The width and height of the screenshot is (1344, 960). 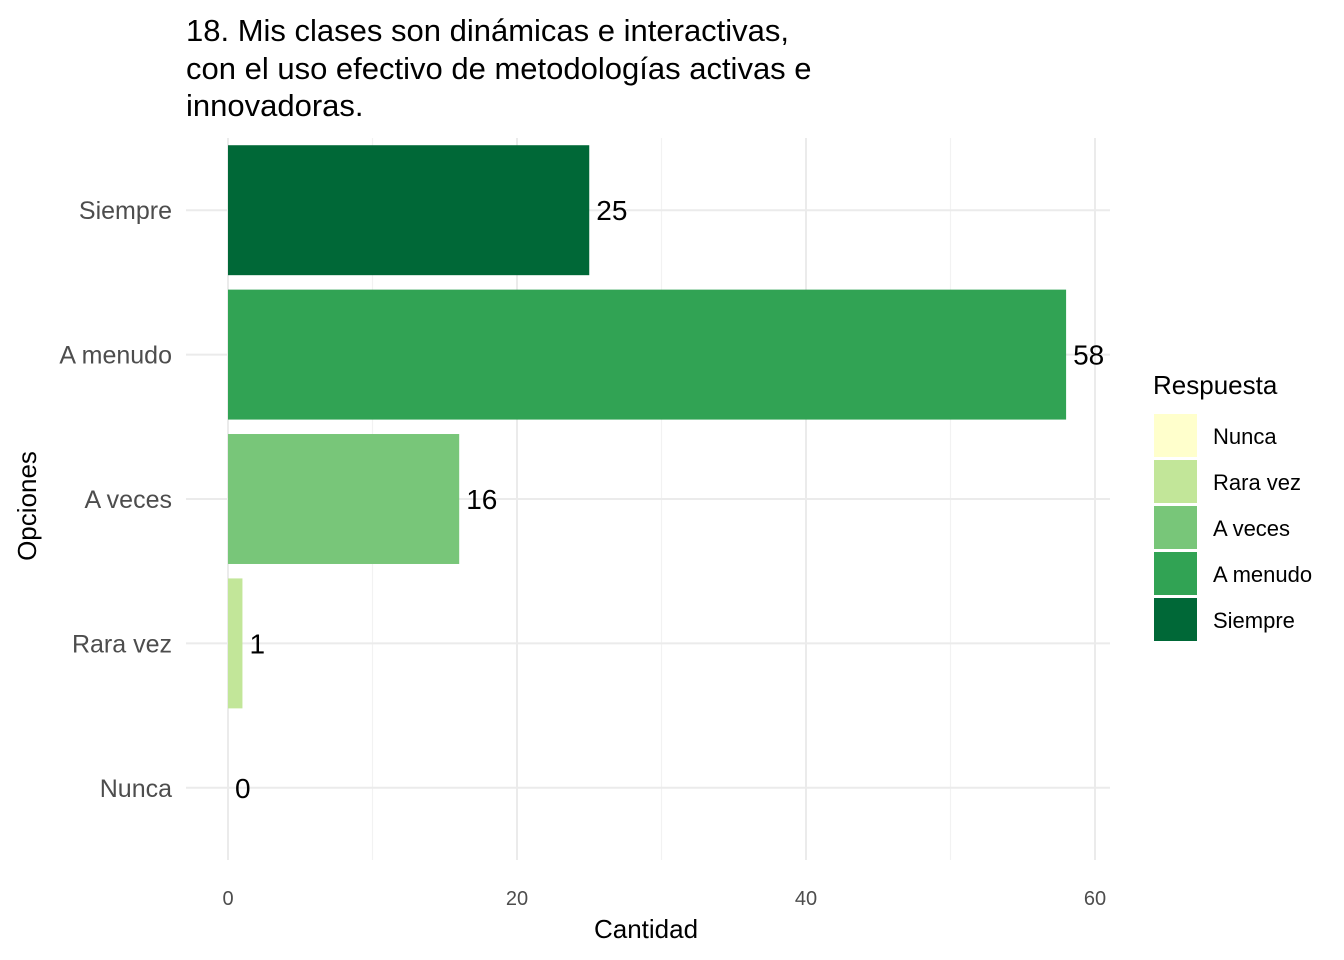 What do you see at coordinates (125, 211) in the screenshot?
I see `y-tick-label: Siempre` at bounding box center [125, 211].